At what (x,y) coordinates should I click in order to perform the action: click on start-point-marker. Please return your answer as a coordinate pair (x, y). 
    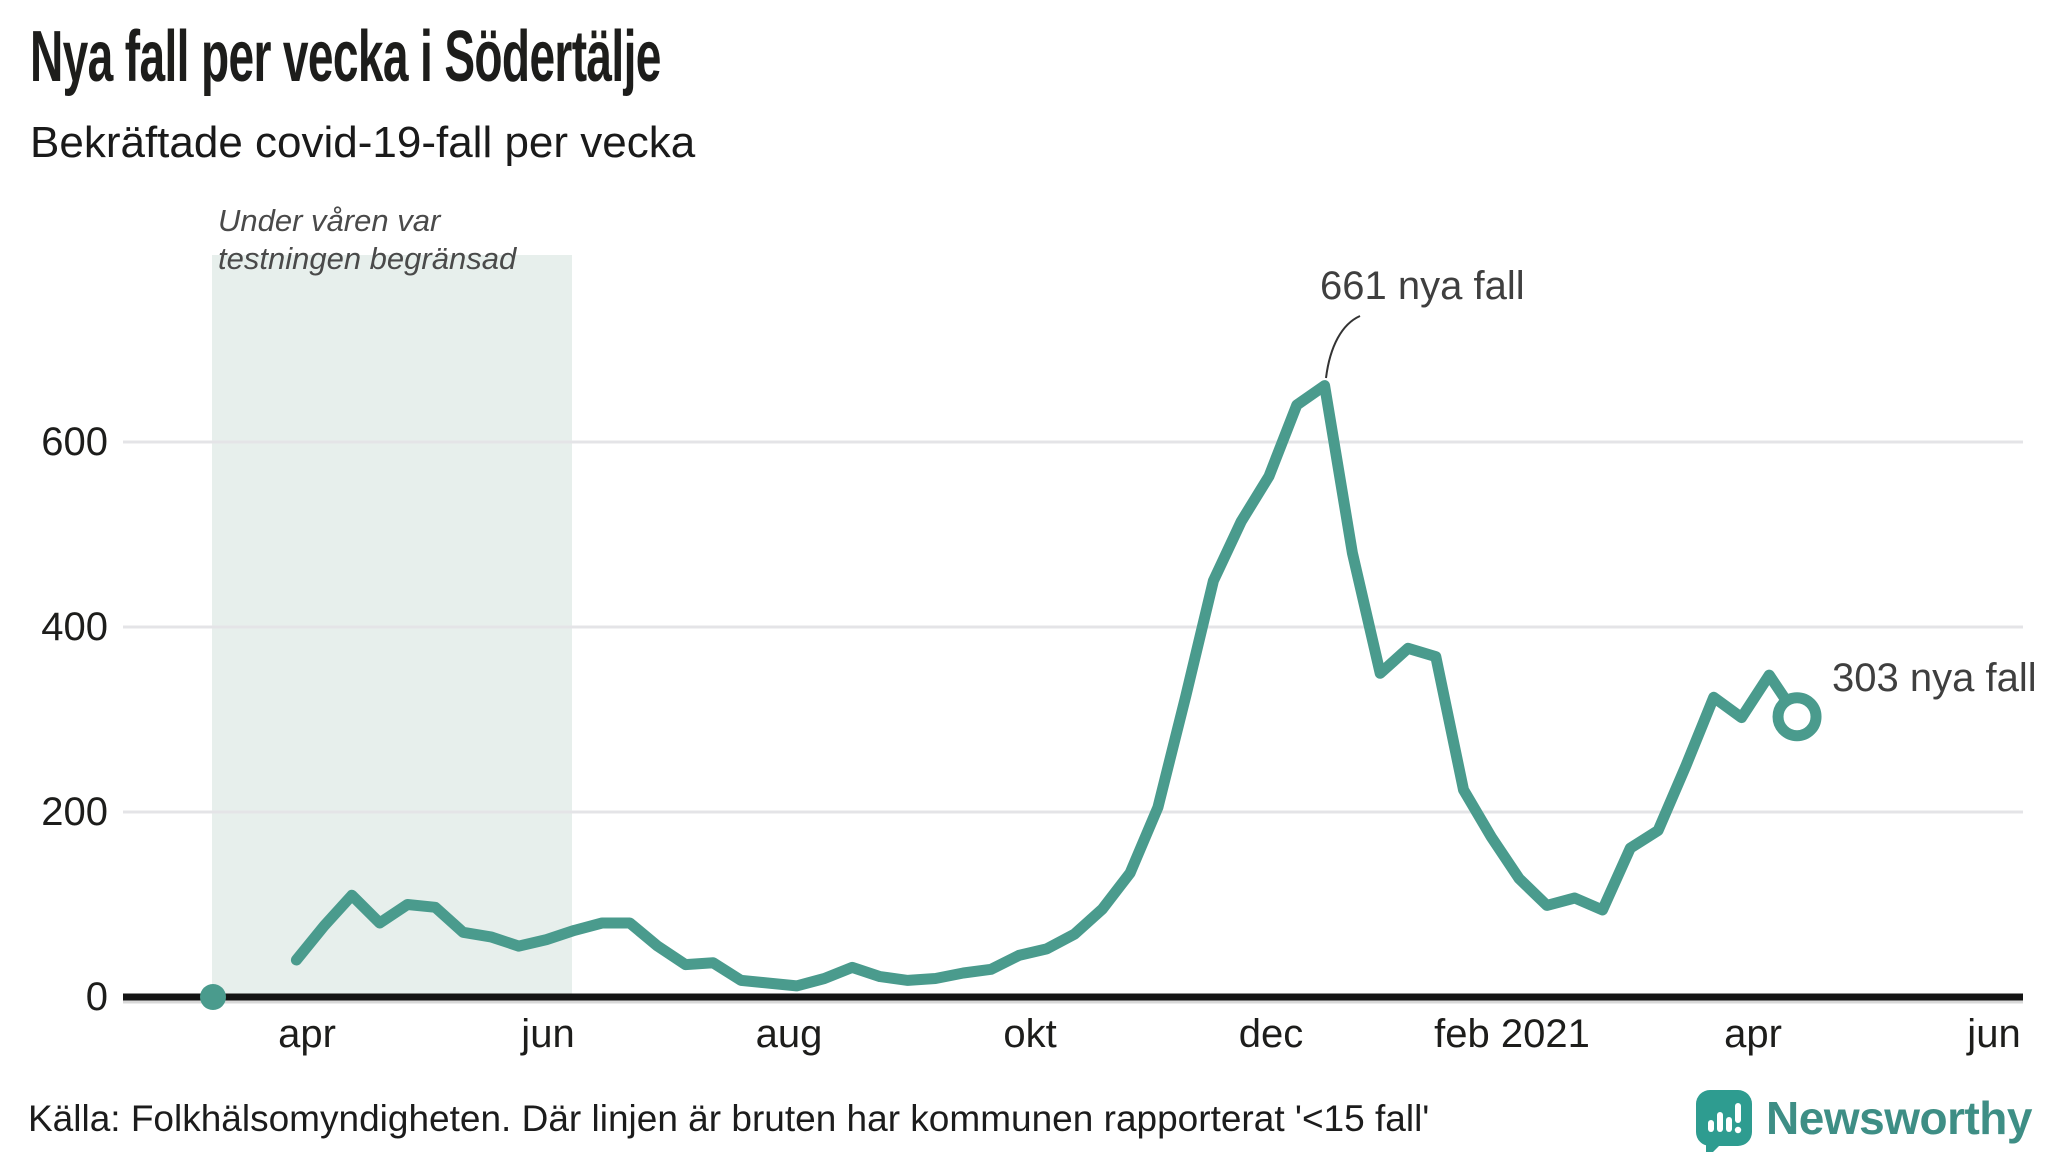
    Looking at the image, I should click on (213, 997).